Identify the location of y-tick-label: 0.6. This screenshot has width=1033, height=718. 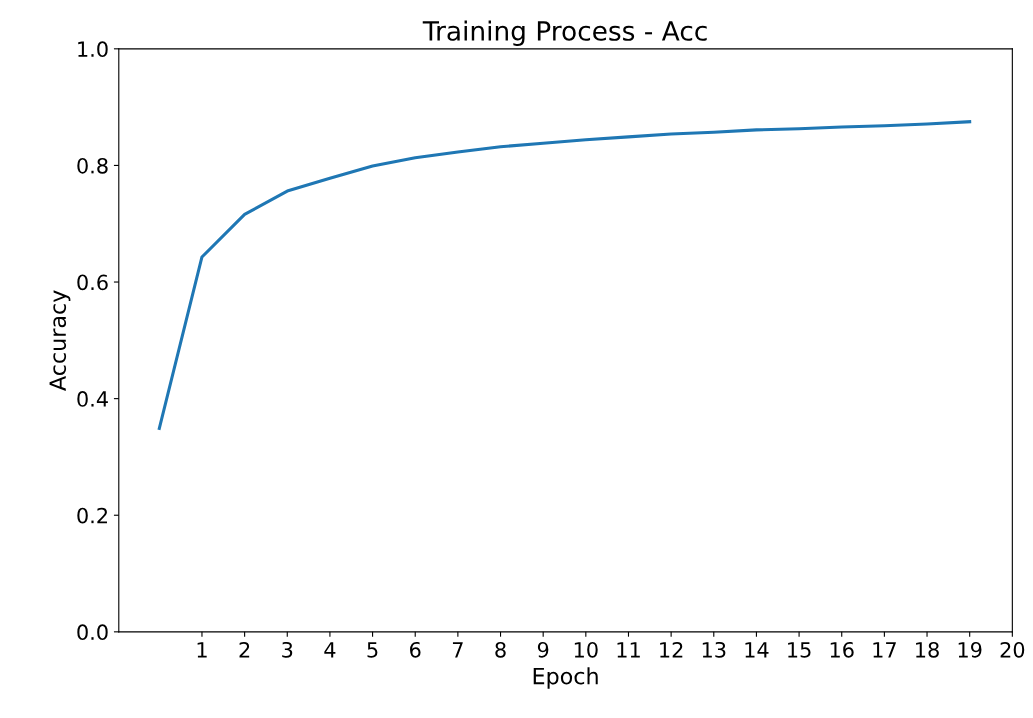
(92, 282).